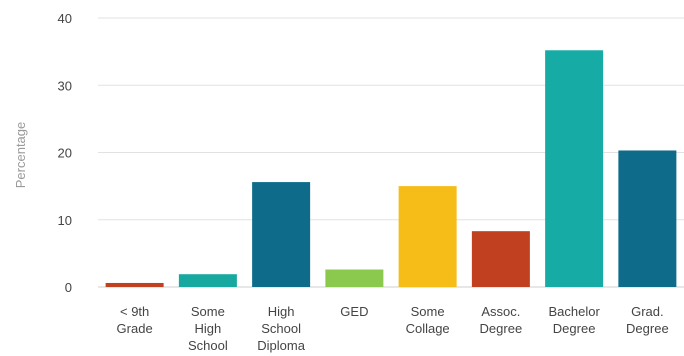  I want to click on x-tick-label: < 9th Grade, so click(135, 320).